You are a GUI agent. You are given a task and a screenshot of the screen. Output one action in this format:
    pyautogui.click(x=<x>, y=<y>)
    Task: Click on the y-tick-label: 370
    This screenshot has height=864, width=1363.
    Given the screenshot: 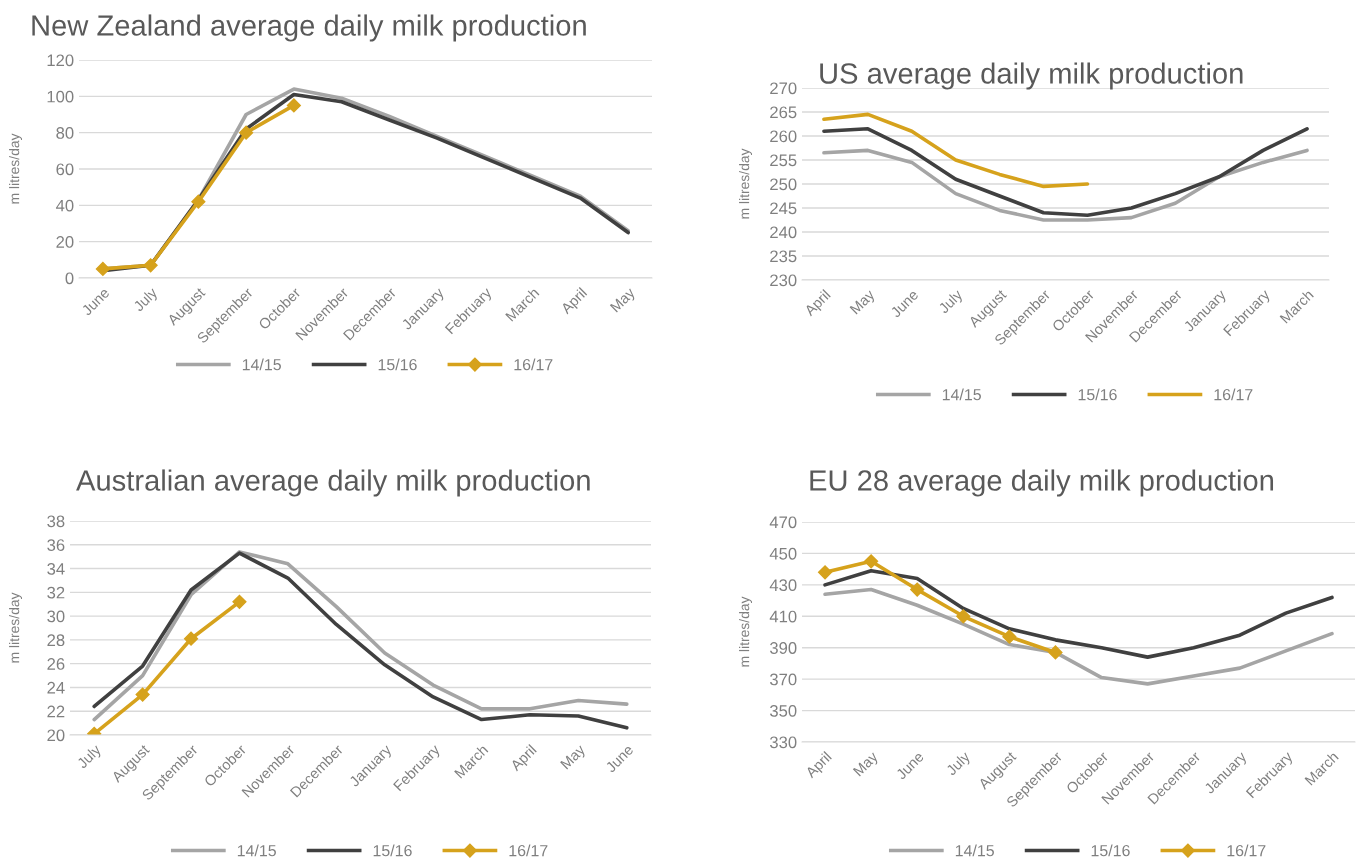 What is the action you would take?
    pyautogui.click(x=783, y=679)
    